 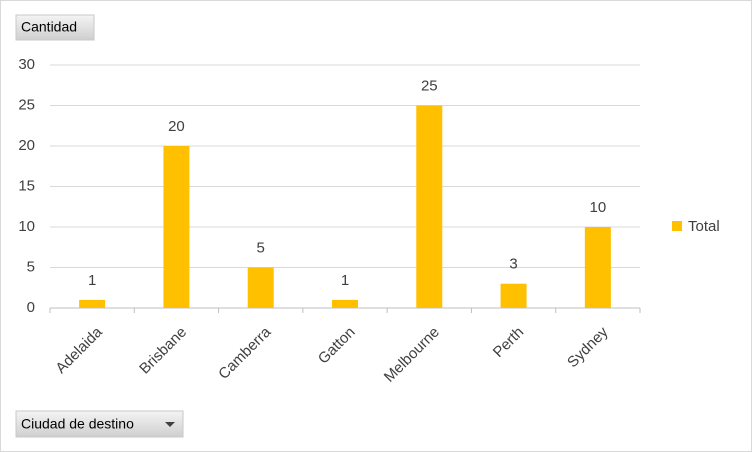 I want to click on y-tick-label: 0, so click(x=31, y=307).